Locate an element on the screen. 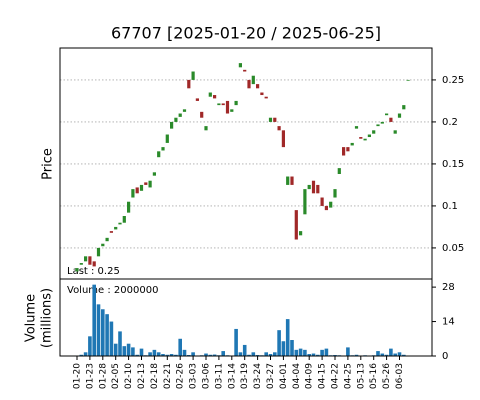  x-tick-label: 03-11 is located at coordinates (219, 376).